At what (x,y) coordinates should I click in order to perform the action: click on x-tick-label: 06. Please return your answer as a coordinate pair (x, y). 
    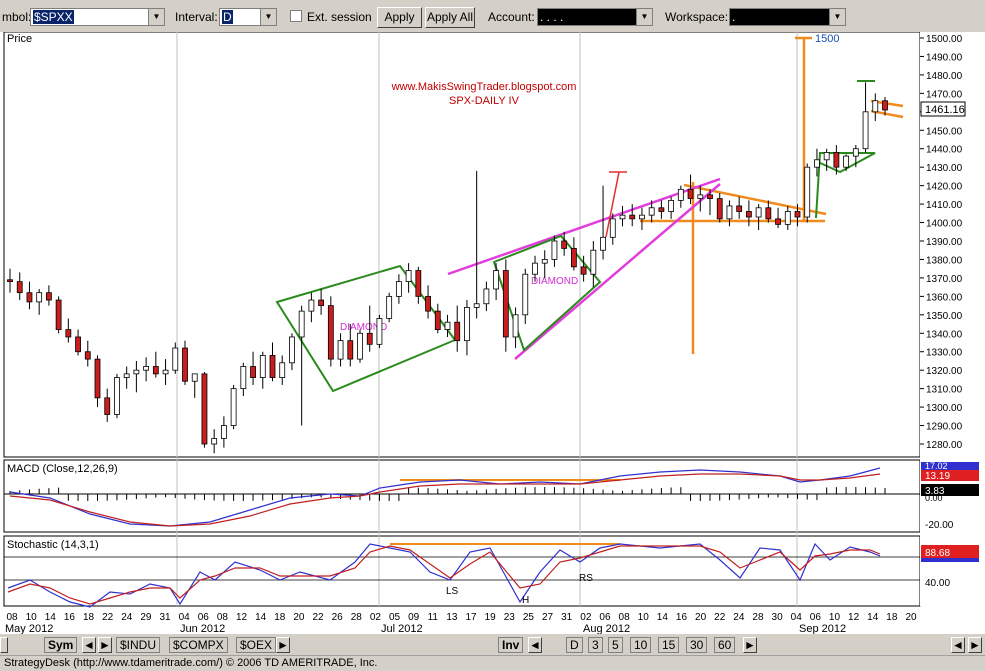
    Looking at the image, I should click on (816, 617).